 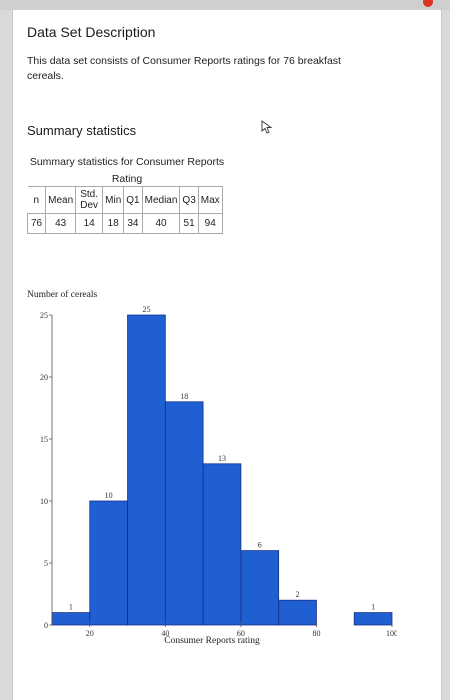 I want to click on header-max: Max, so click(x=210, y=200).